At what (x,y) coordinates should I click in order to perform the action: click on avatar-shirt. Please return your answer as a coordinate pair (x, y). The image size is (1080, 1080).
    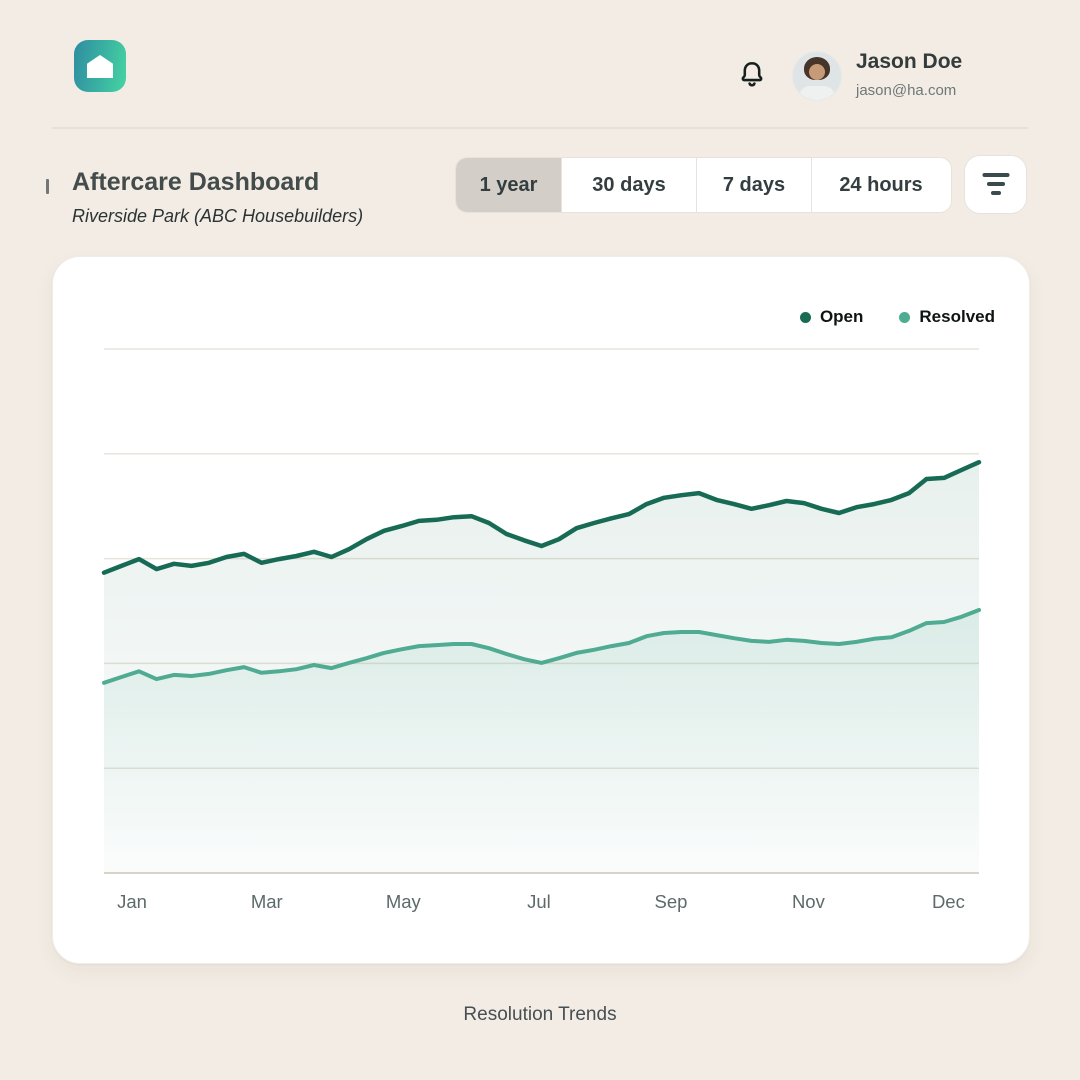
    Looking at the image, I should click on (817, 93).